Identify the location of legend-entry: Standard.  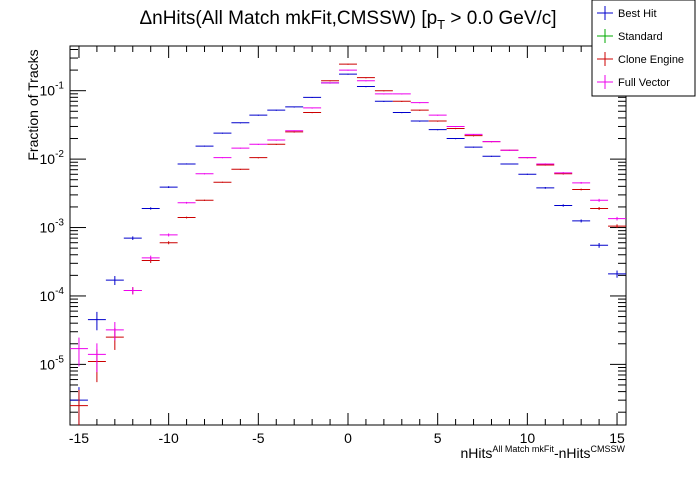
(630, 36).